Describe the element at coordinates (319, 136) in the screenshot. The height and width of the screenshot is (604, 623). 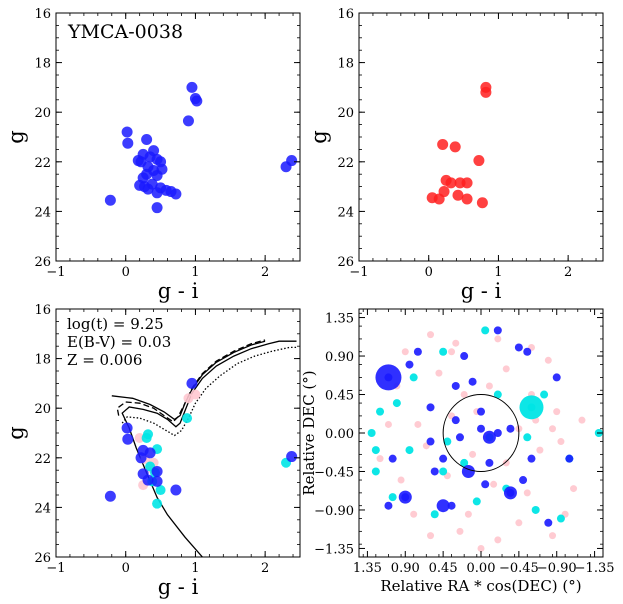
I see `y-axis-label: g` at that location.